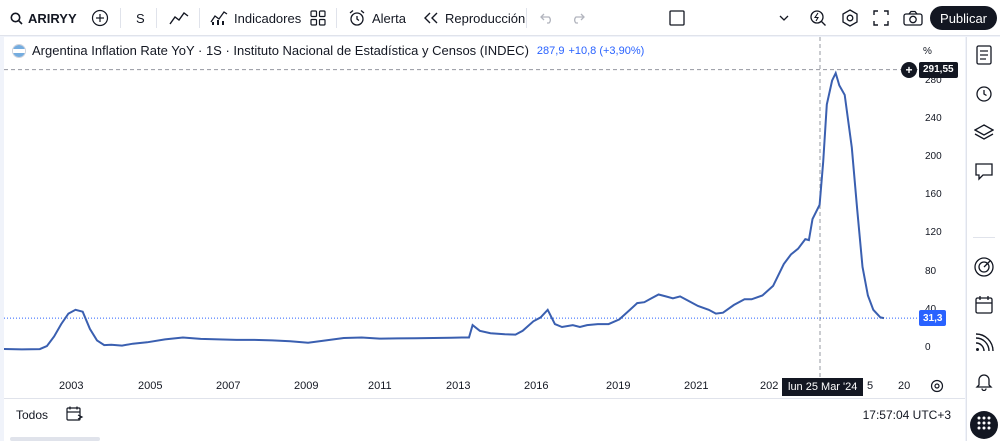  I want to click on go-to-date-button, so click(75, 415).